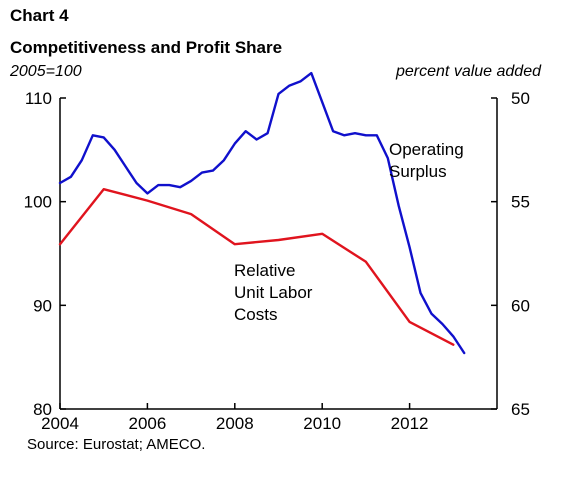  Describe the element at coordinates (116, 444) in the screenshot. I see `source-note: Source: Eurostat; AMECO.` at that location.